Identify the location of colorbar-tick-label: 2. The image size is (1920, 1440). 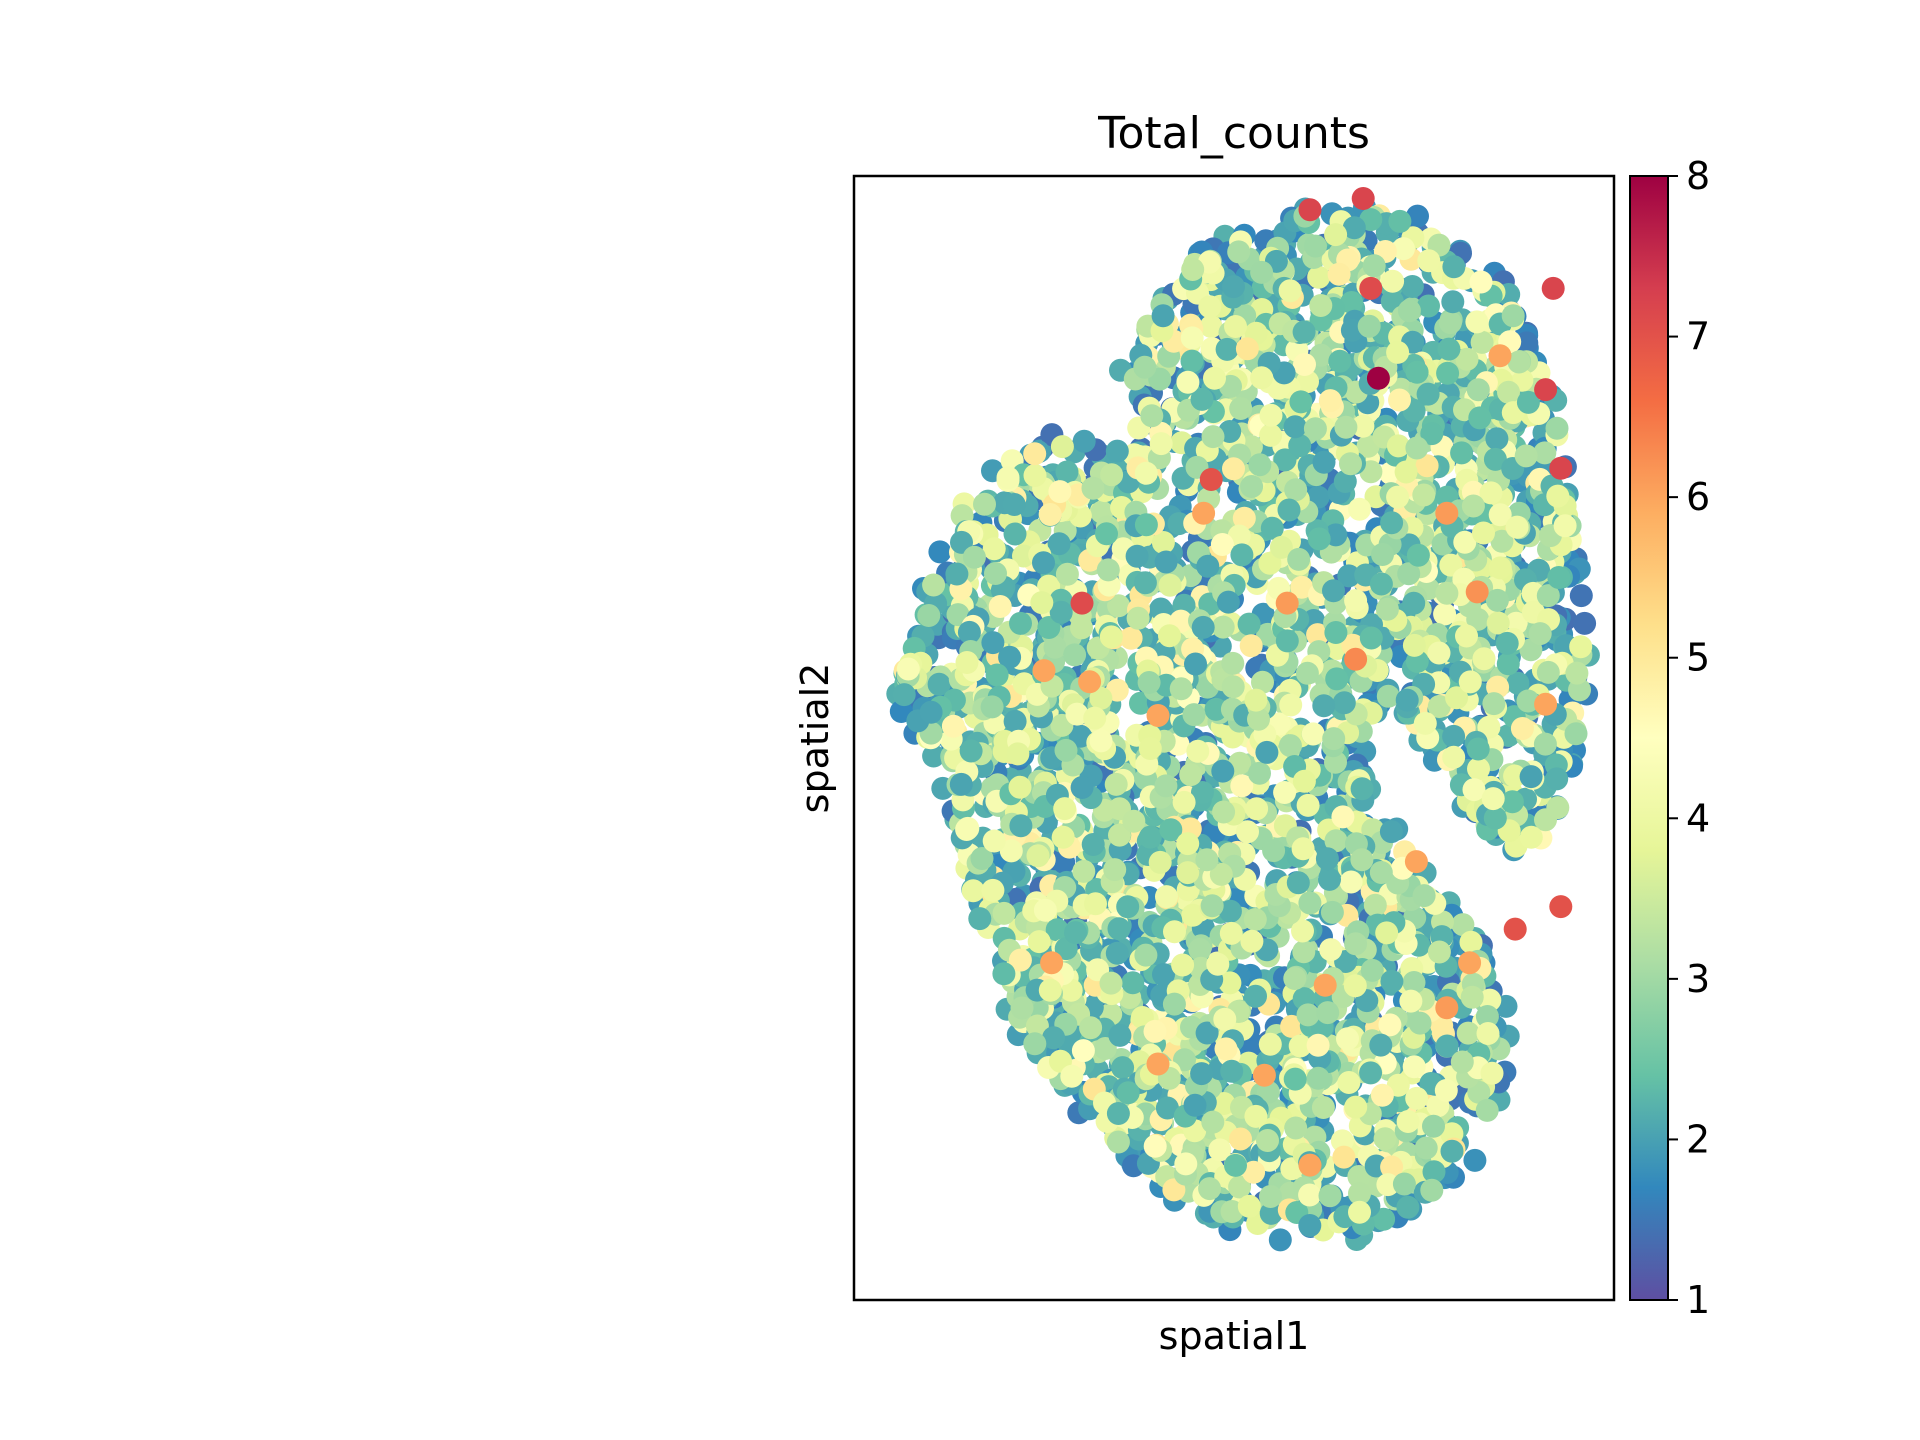
(1698, 1139).